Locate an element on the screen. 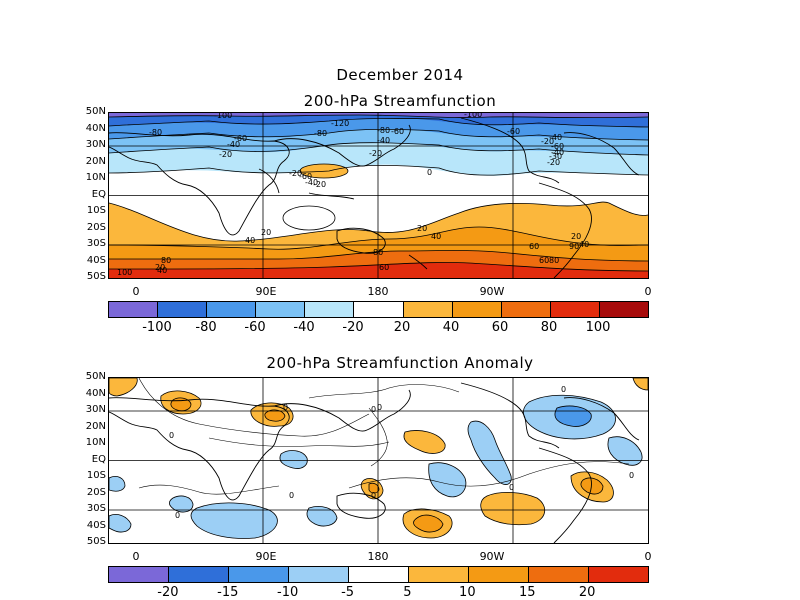 The width and height of the screenshot is (800, 600). panel1-lat-label: 50S is located at coordinates (96, 276).